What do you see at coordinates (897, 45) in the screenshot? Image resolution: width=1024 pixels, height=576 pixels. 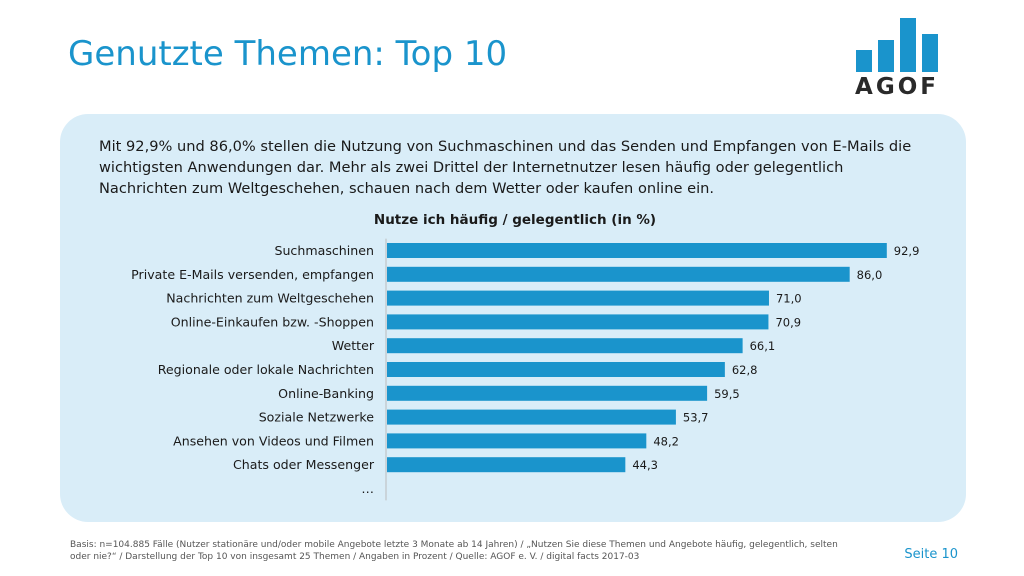 I see `logo-bars-icon` at bounding box center [897, 45].